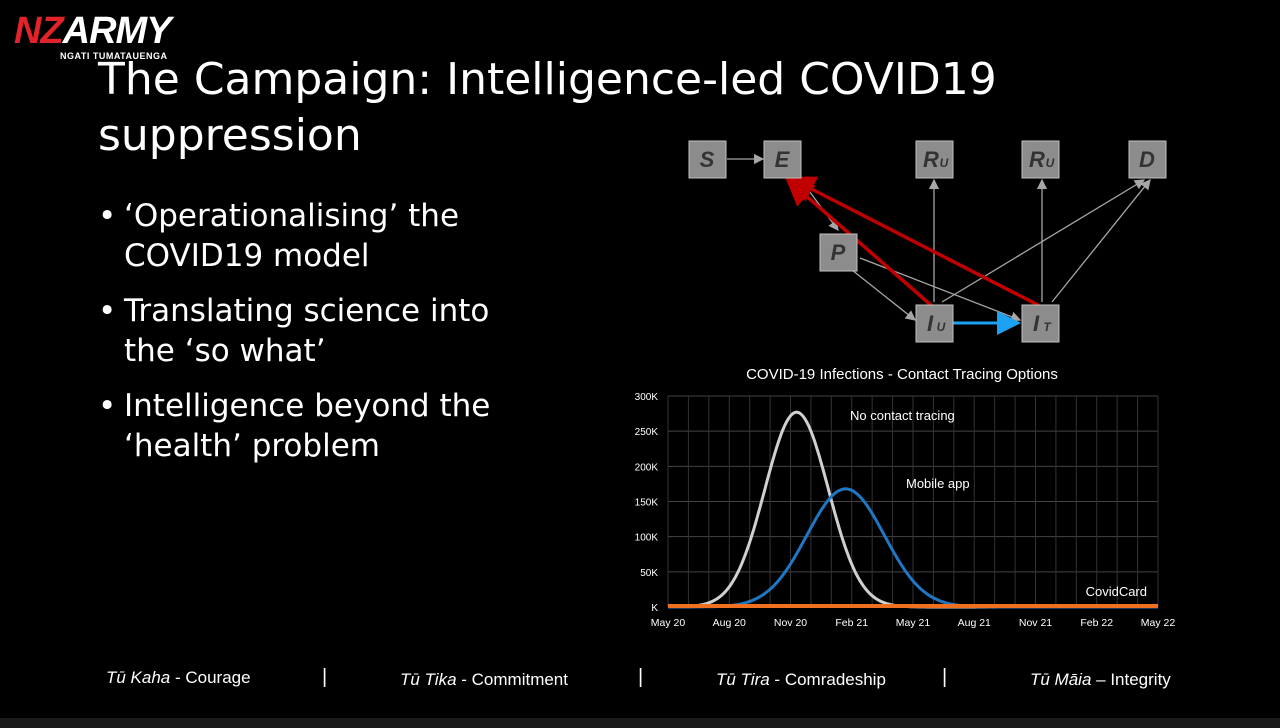  What do you see at coordinates (428, 679) in the screenshot?
I see `footer-maori: Tū Tika` at bounding box center [428, 679].